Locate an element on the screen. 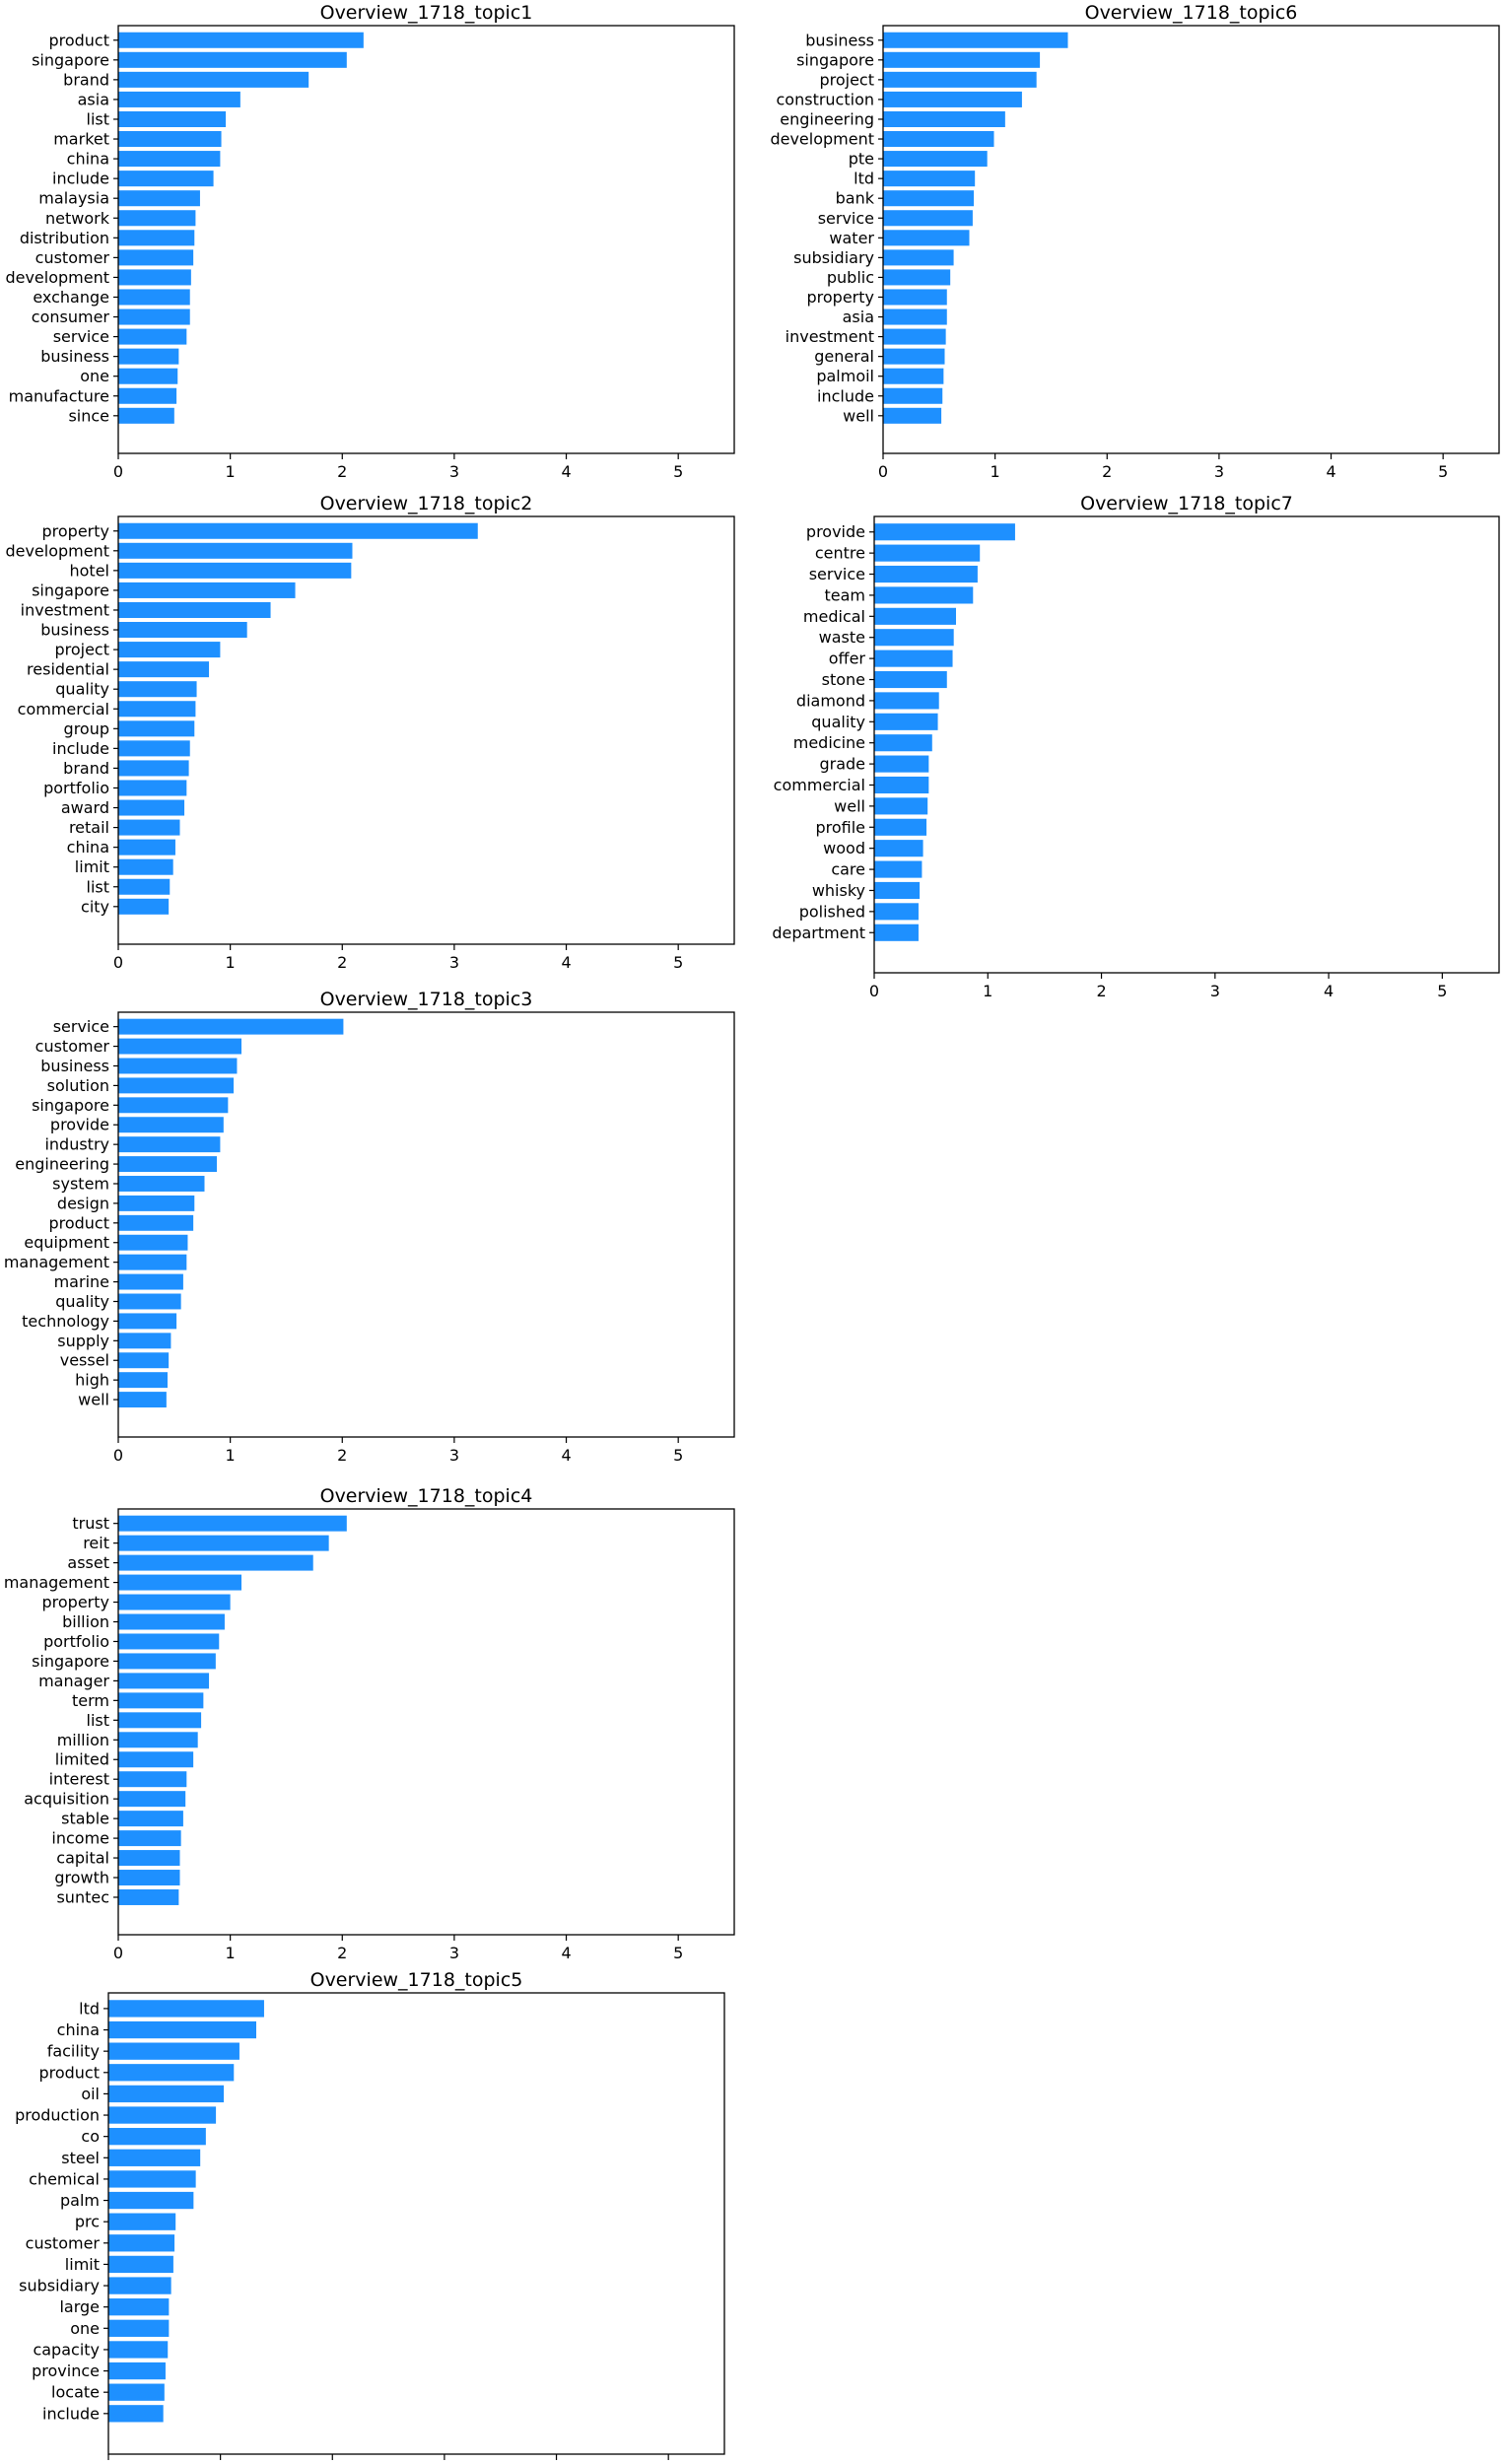  chart-title: Overview_1718_topic3 is located at coordinates (426, 999).